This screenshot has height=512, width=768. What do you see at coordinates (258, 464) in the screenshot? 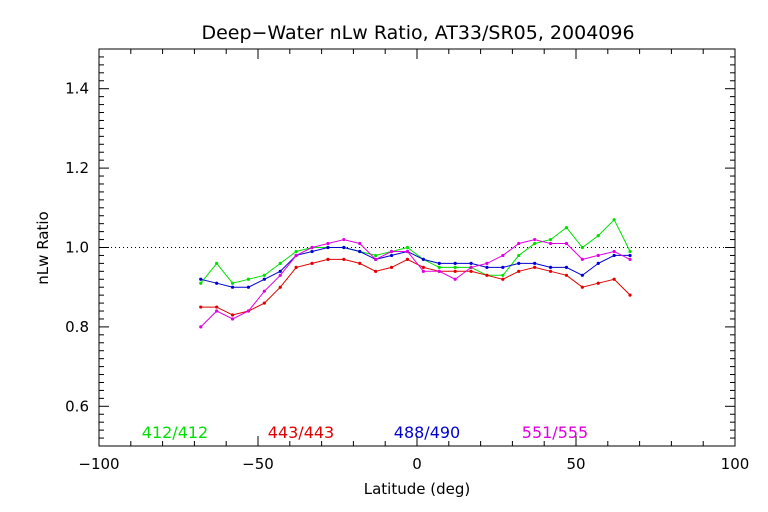
I see `x-tick-label: −50` at bounding box center [258, 464].